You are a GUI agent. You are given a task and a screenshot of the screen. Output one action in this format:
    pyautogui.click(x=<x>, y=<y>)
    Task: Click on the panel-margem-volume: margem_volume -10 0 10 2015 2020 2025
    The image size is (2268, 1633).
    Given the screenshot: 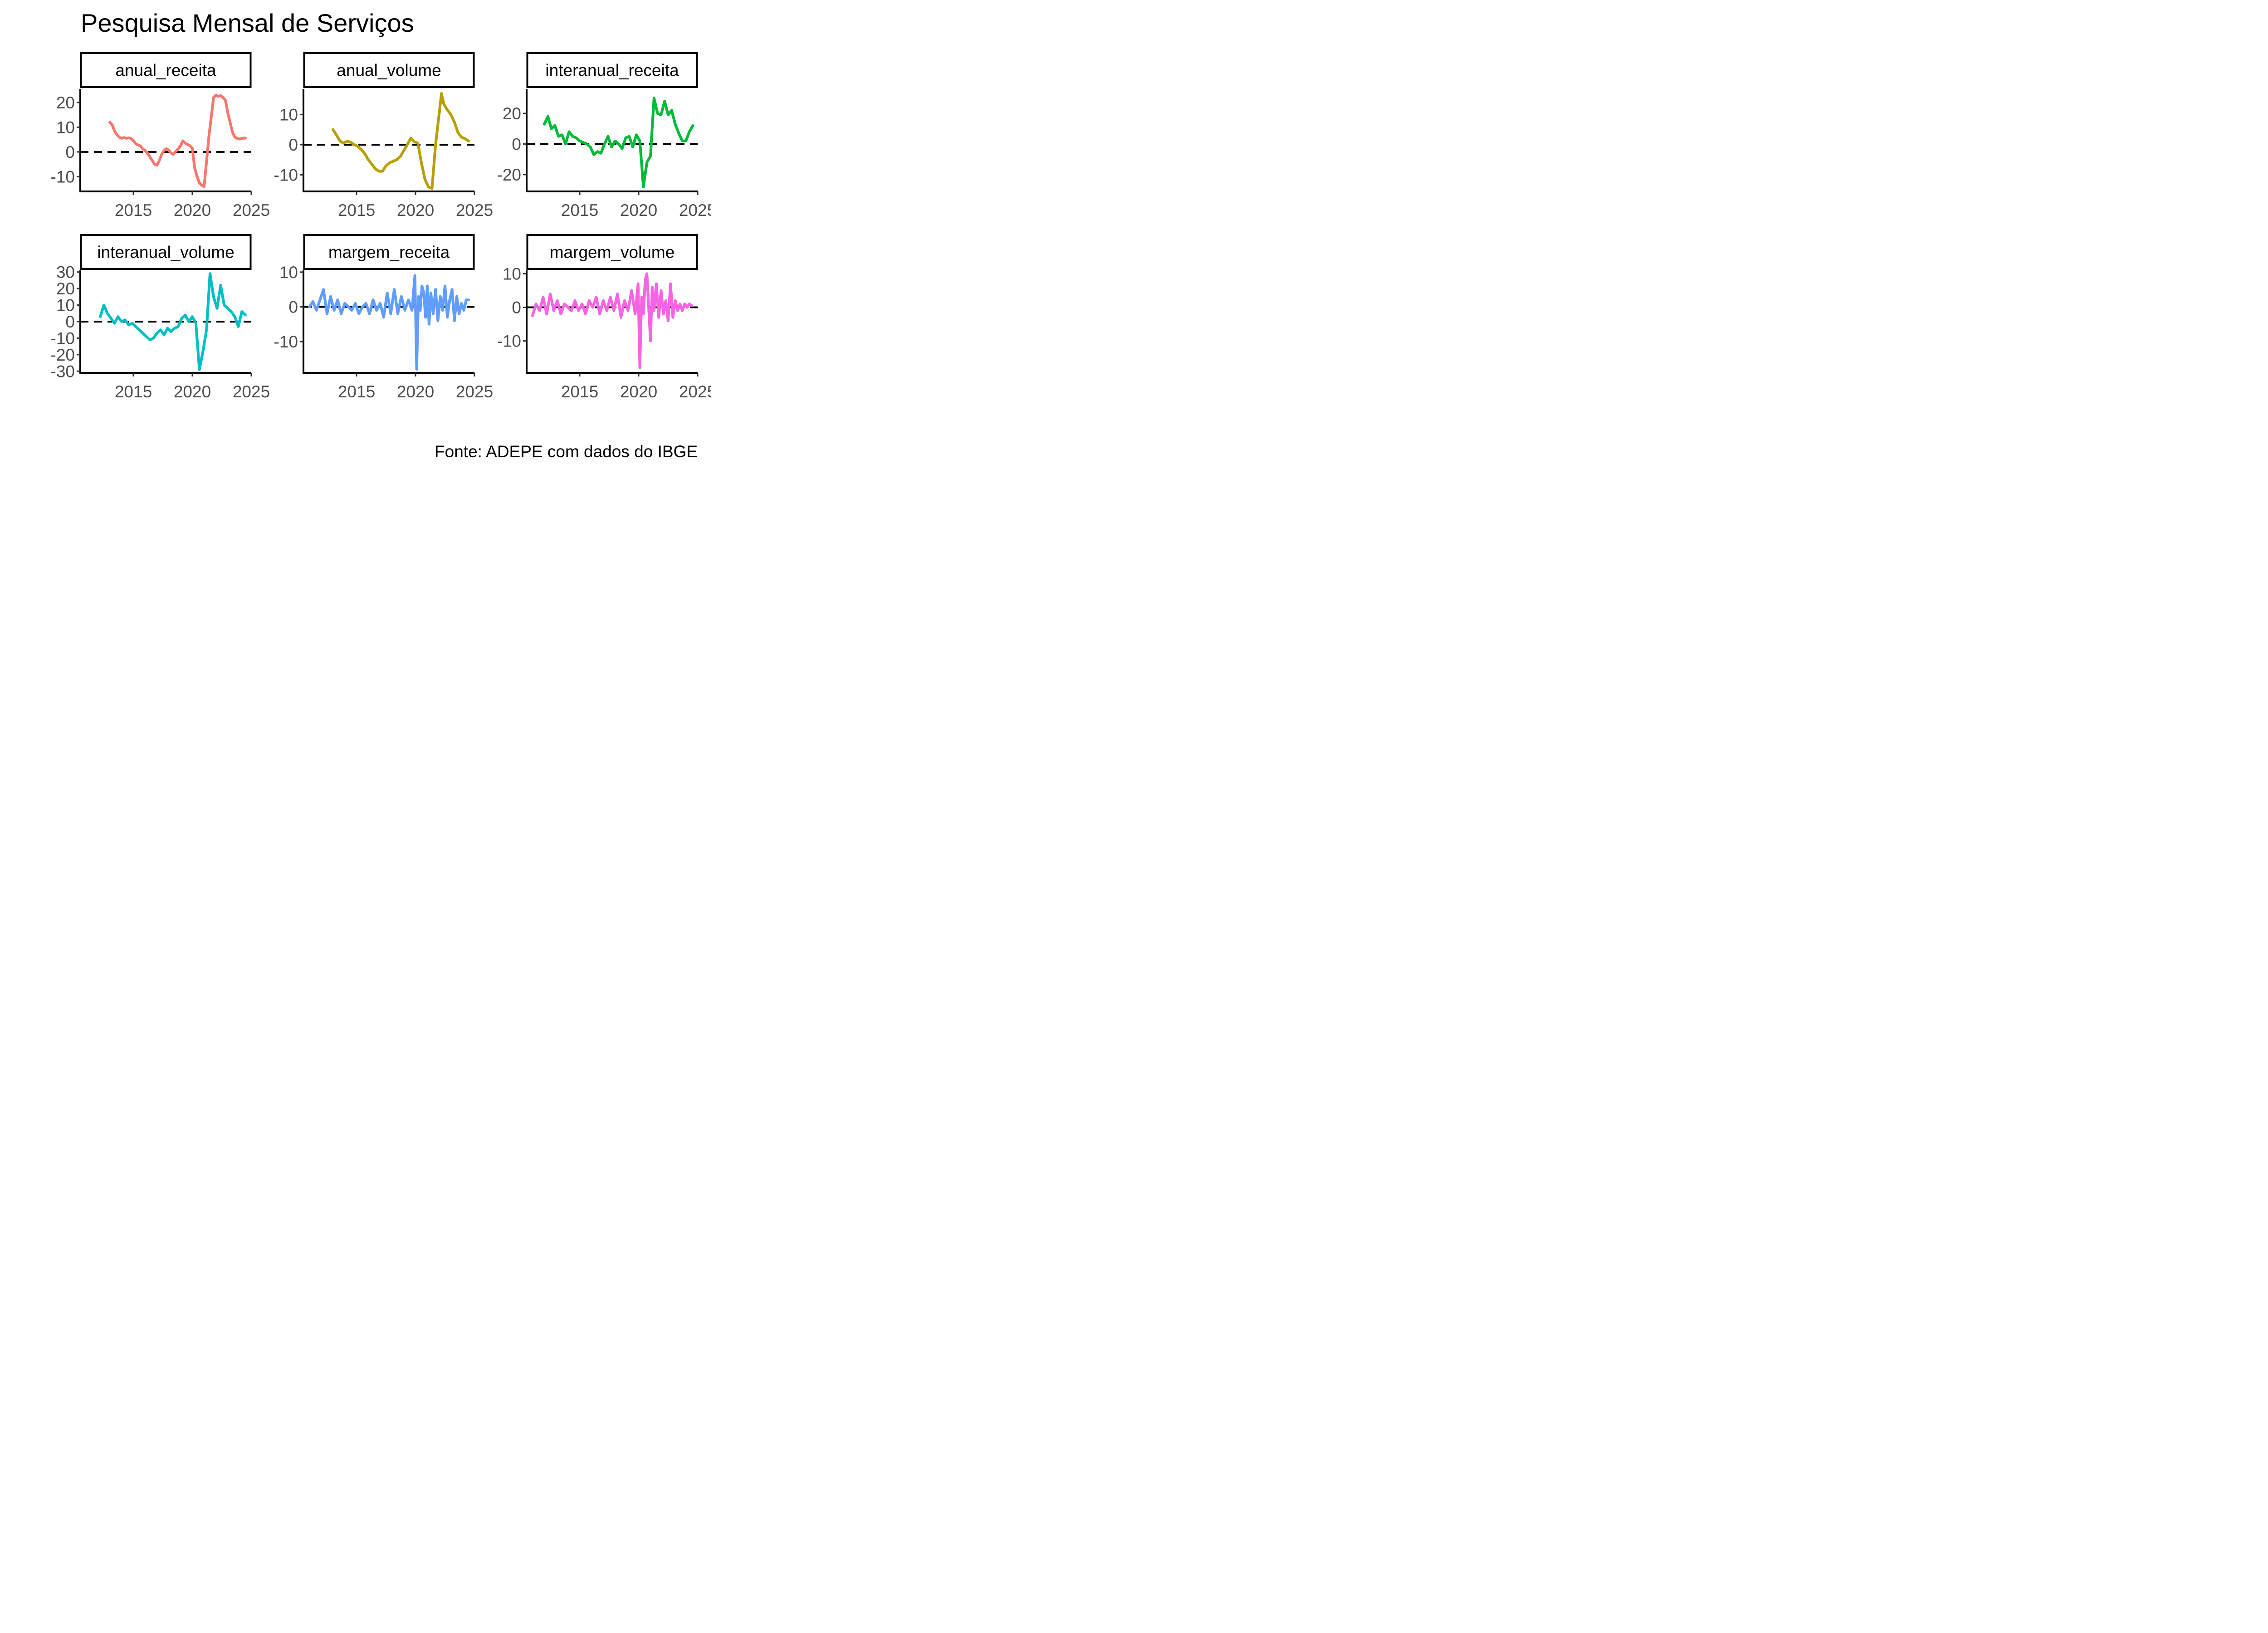 What is the action you would take?
    pyautogui.click(x=604, y=317)
    